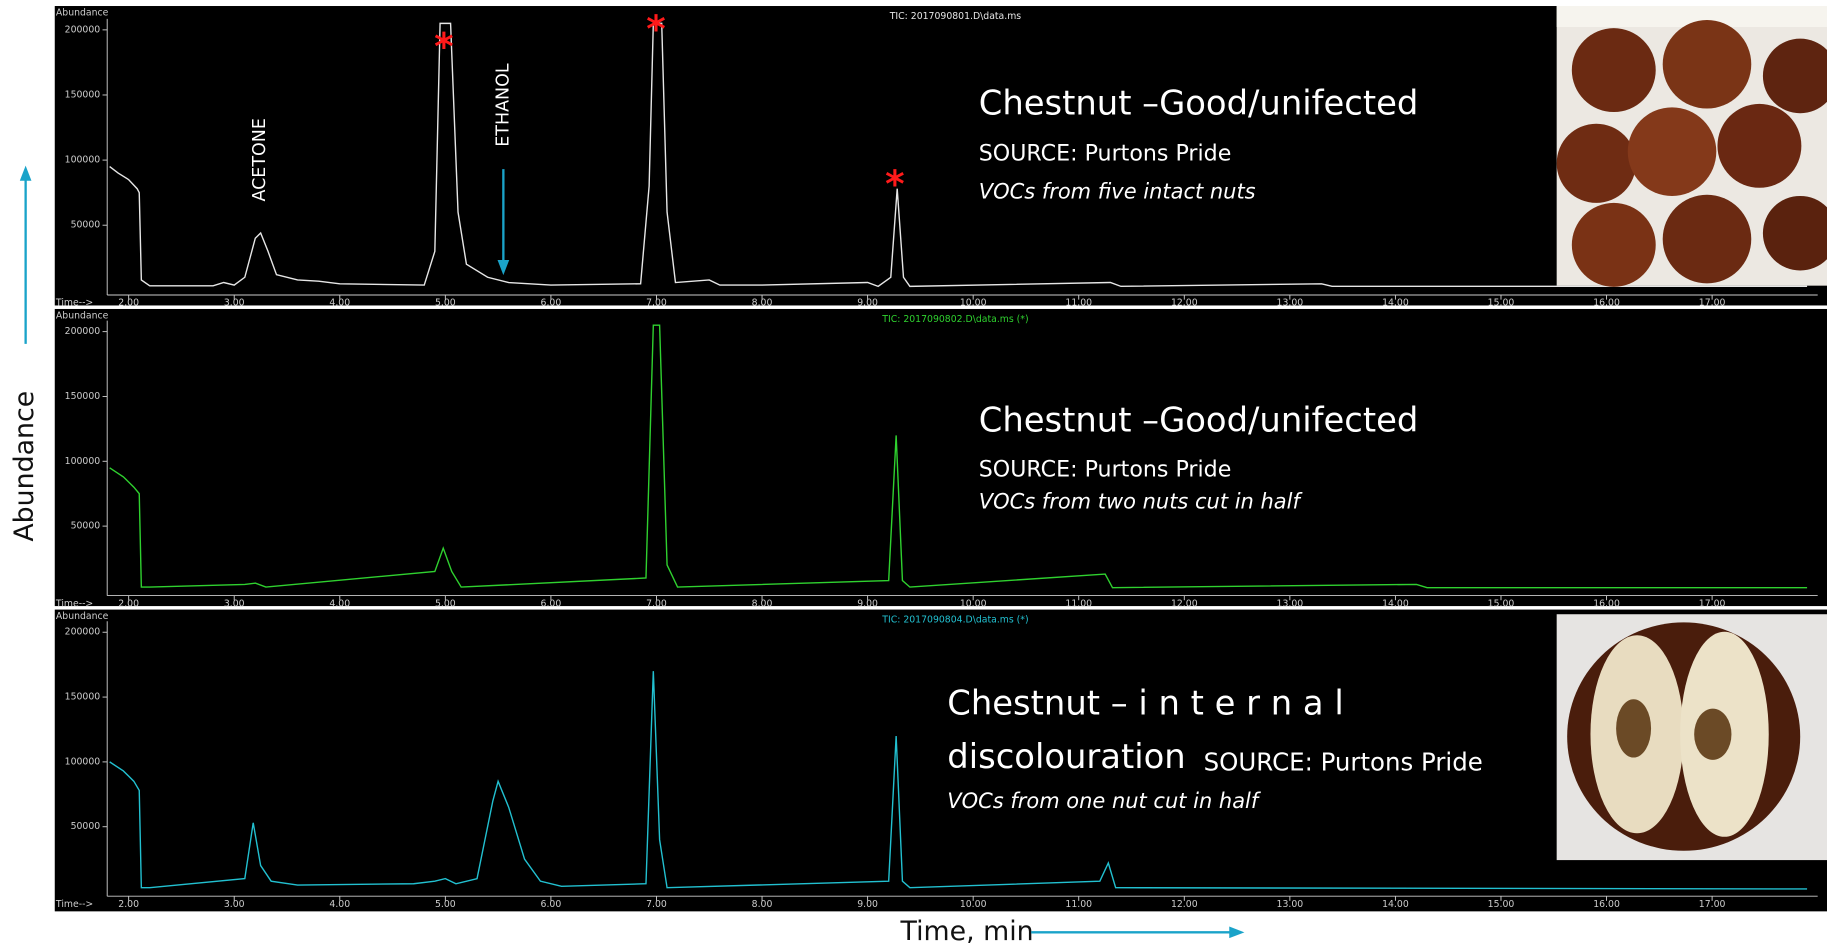 This screenshot has height=950, width=1827. I want to click on chart-note: VOCs from five intact nuts, so click(1117, 191).